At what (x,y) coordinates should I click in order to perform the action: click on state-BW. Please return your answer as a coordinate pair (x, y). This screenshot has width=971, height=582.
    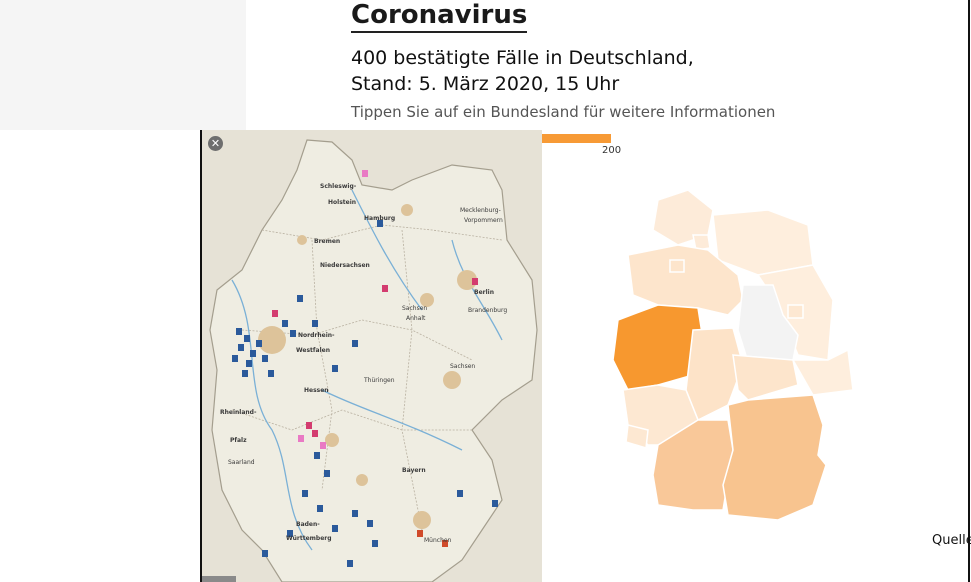
    Looking at the image, I should click on (693, 465).